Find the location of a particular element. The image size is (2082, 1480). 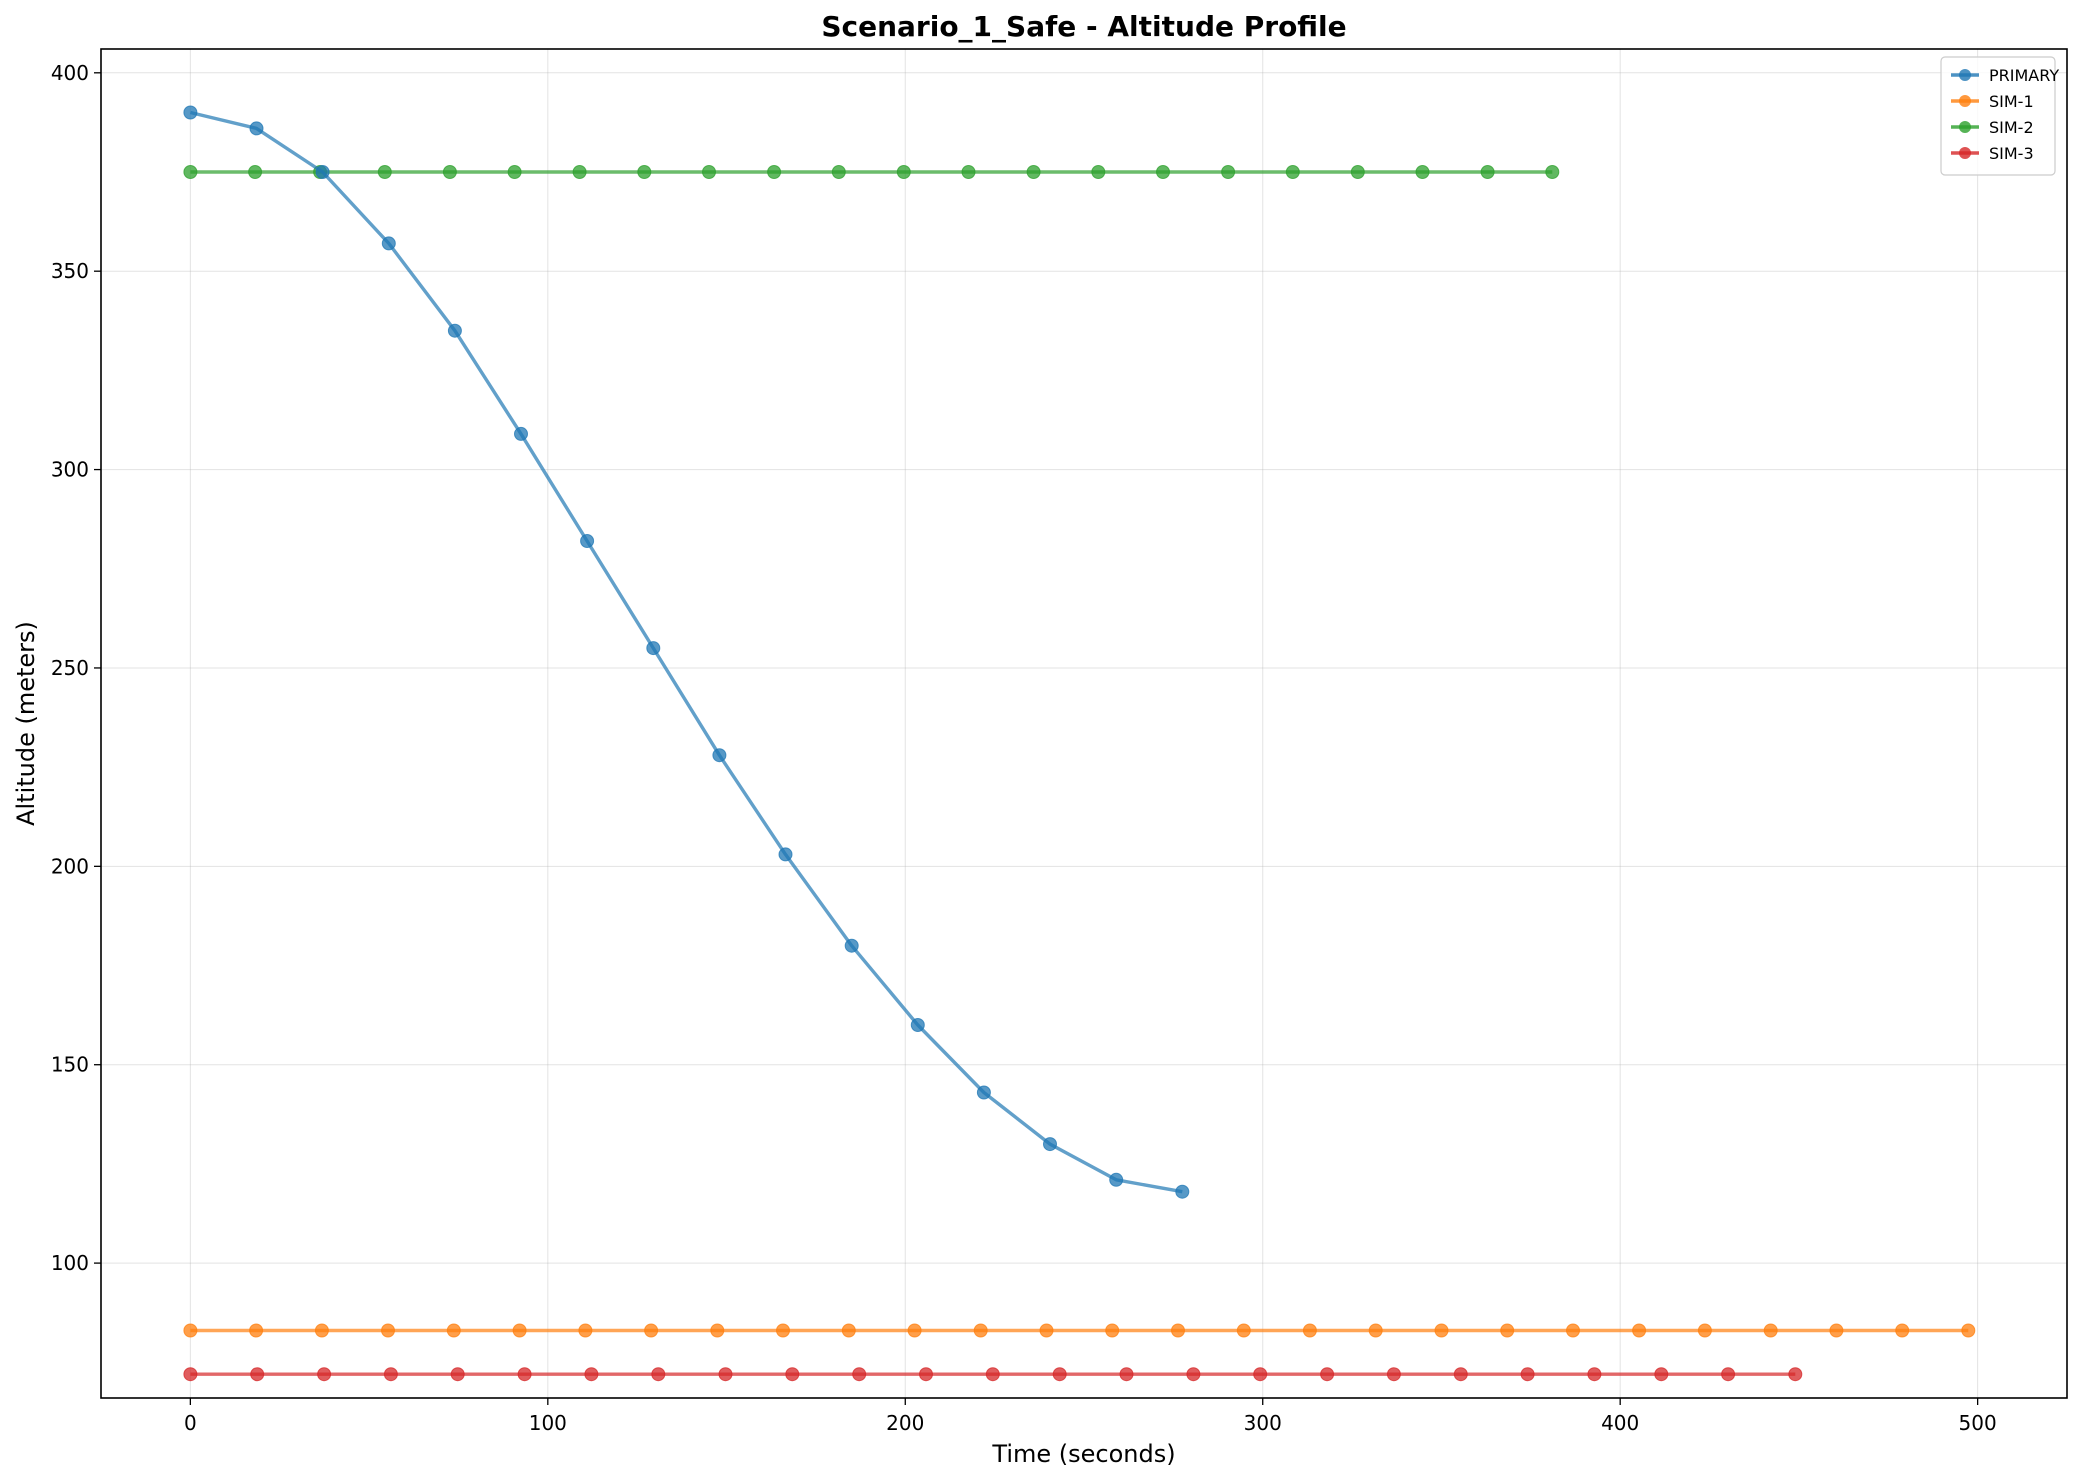

x-axis-label: Time (seconds) is located at coordinates (1083, 1454).